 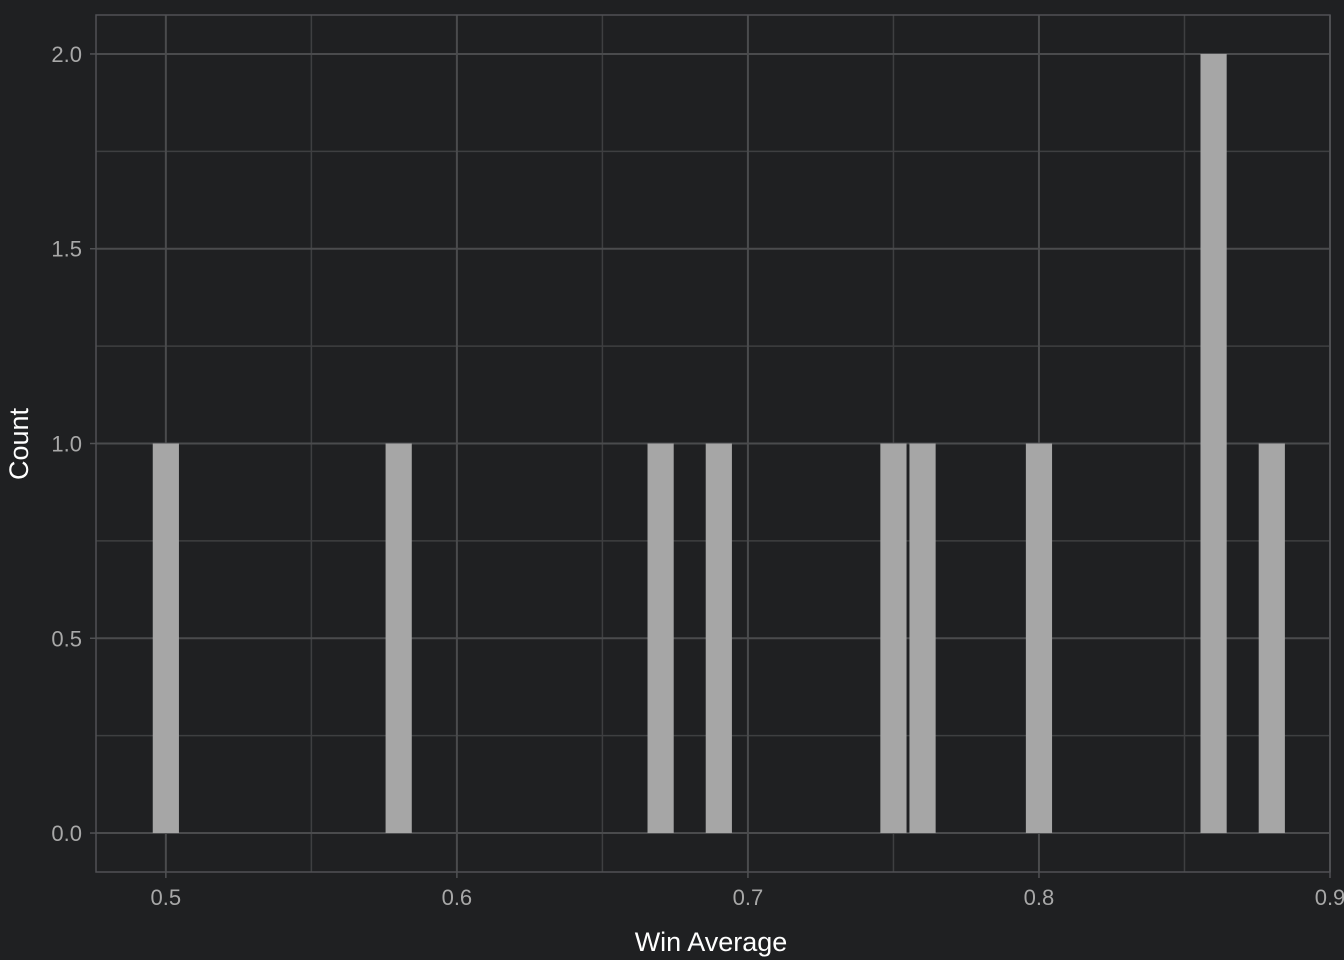 What do you see at coordinates (66, 833) in the screenshot?
I see `y-tick-label: 0.0` at bounding box center [66, 833].